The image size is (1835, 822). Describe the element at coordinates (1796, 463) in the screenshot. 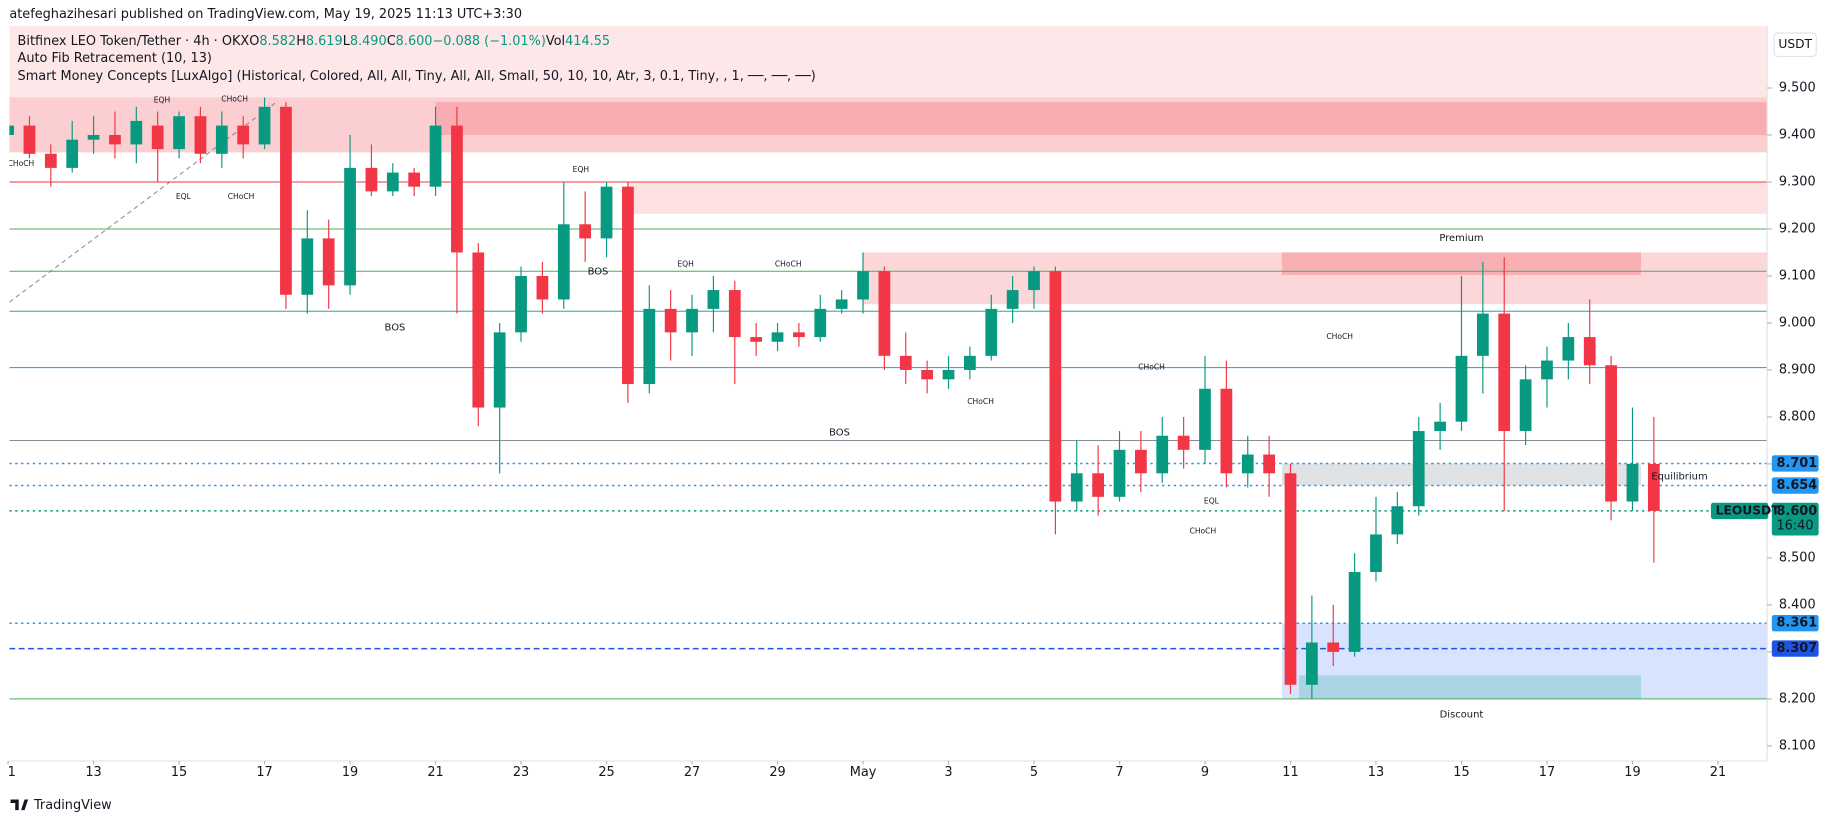

I see `price-label: 8.701` at that location.